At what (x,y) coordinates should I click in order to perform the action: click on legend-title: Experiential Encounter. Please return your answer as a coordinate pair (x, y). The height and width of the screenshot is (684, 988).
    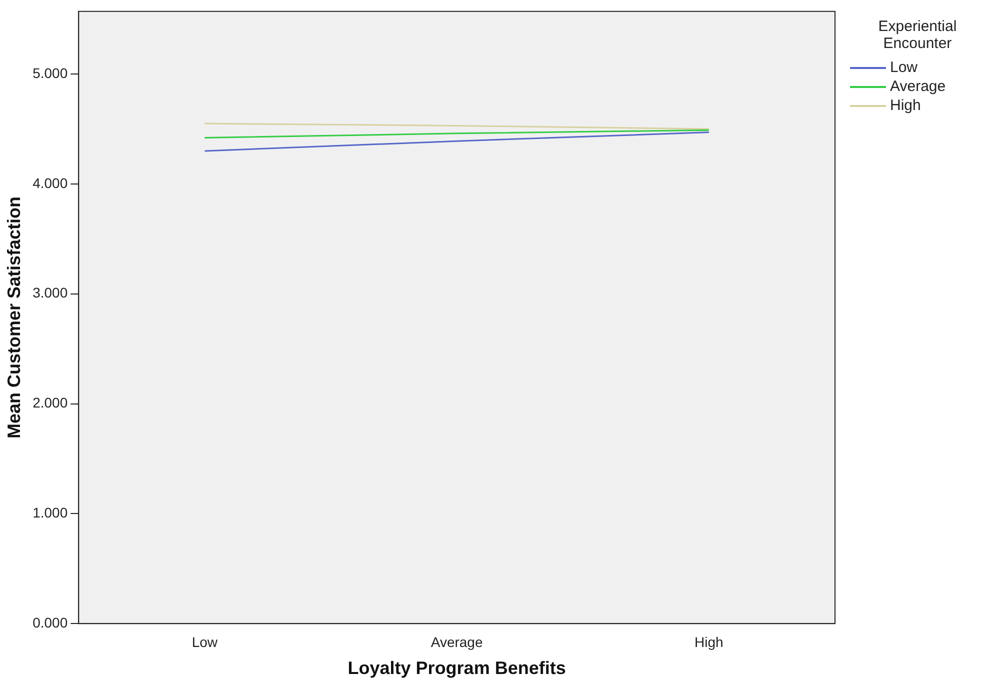
    Looking at the image, I should click on (917, 35).